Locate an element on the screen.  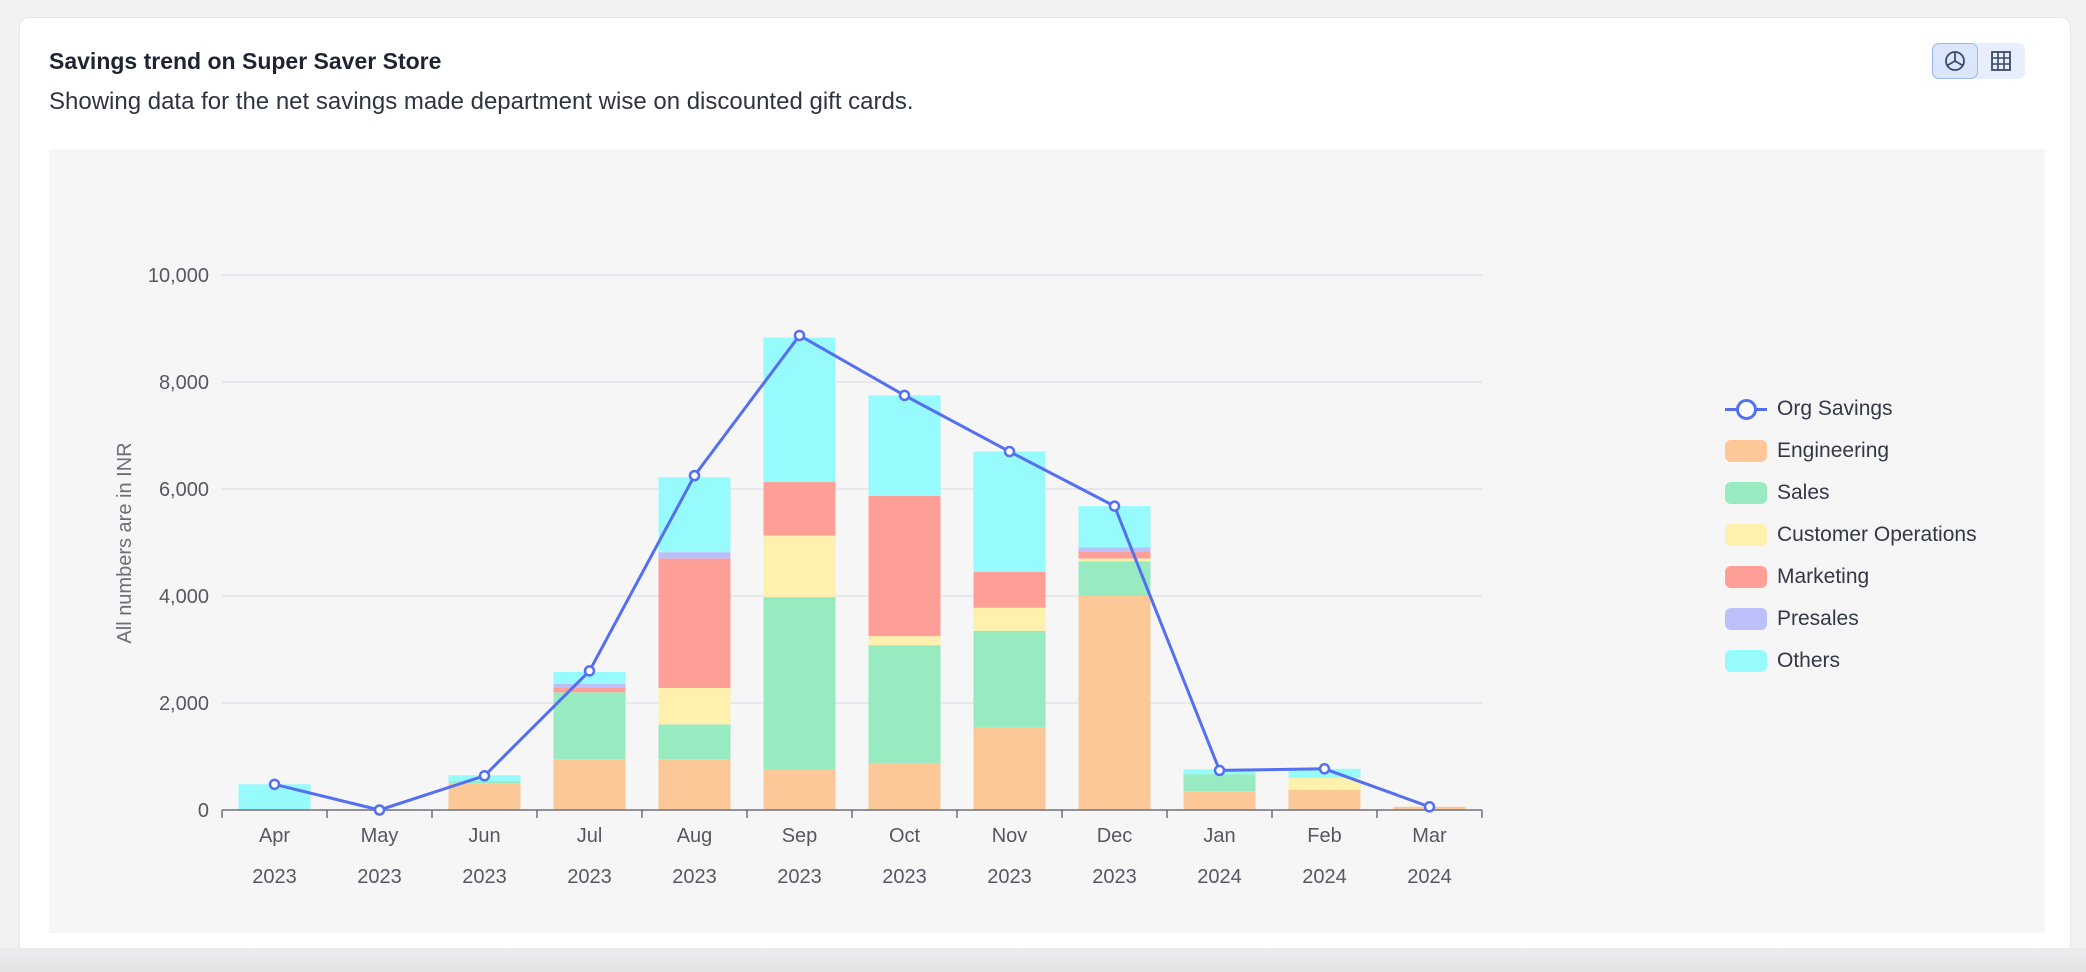
marketing-swatch-icon is located at coordinates (1746, 577).